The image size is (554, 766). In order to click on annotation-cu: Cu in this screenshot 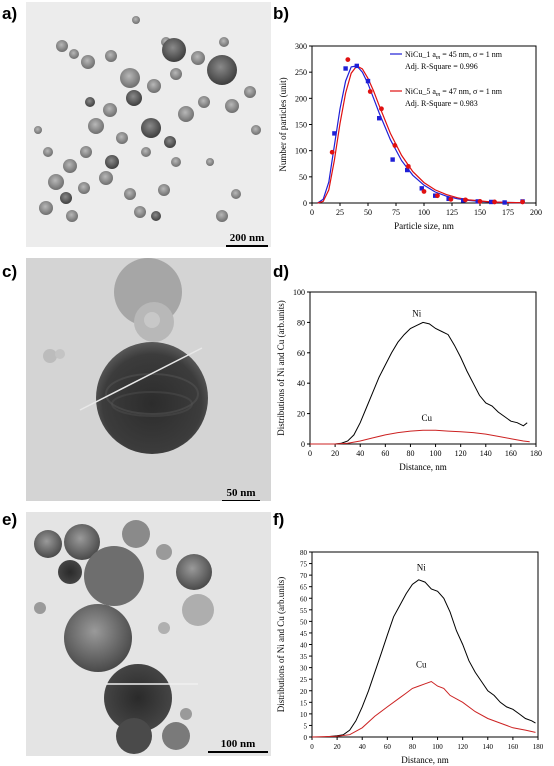, I will do `click(421, 665)`.